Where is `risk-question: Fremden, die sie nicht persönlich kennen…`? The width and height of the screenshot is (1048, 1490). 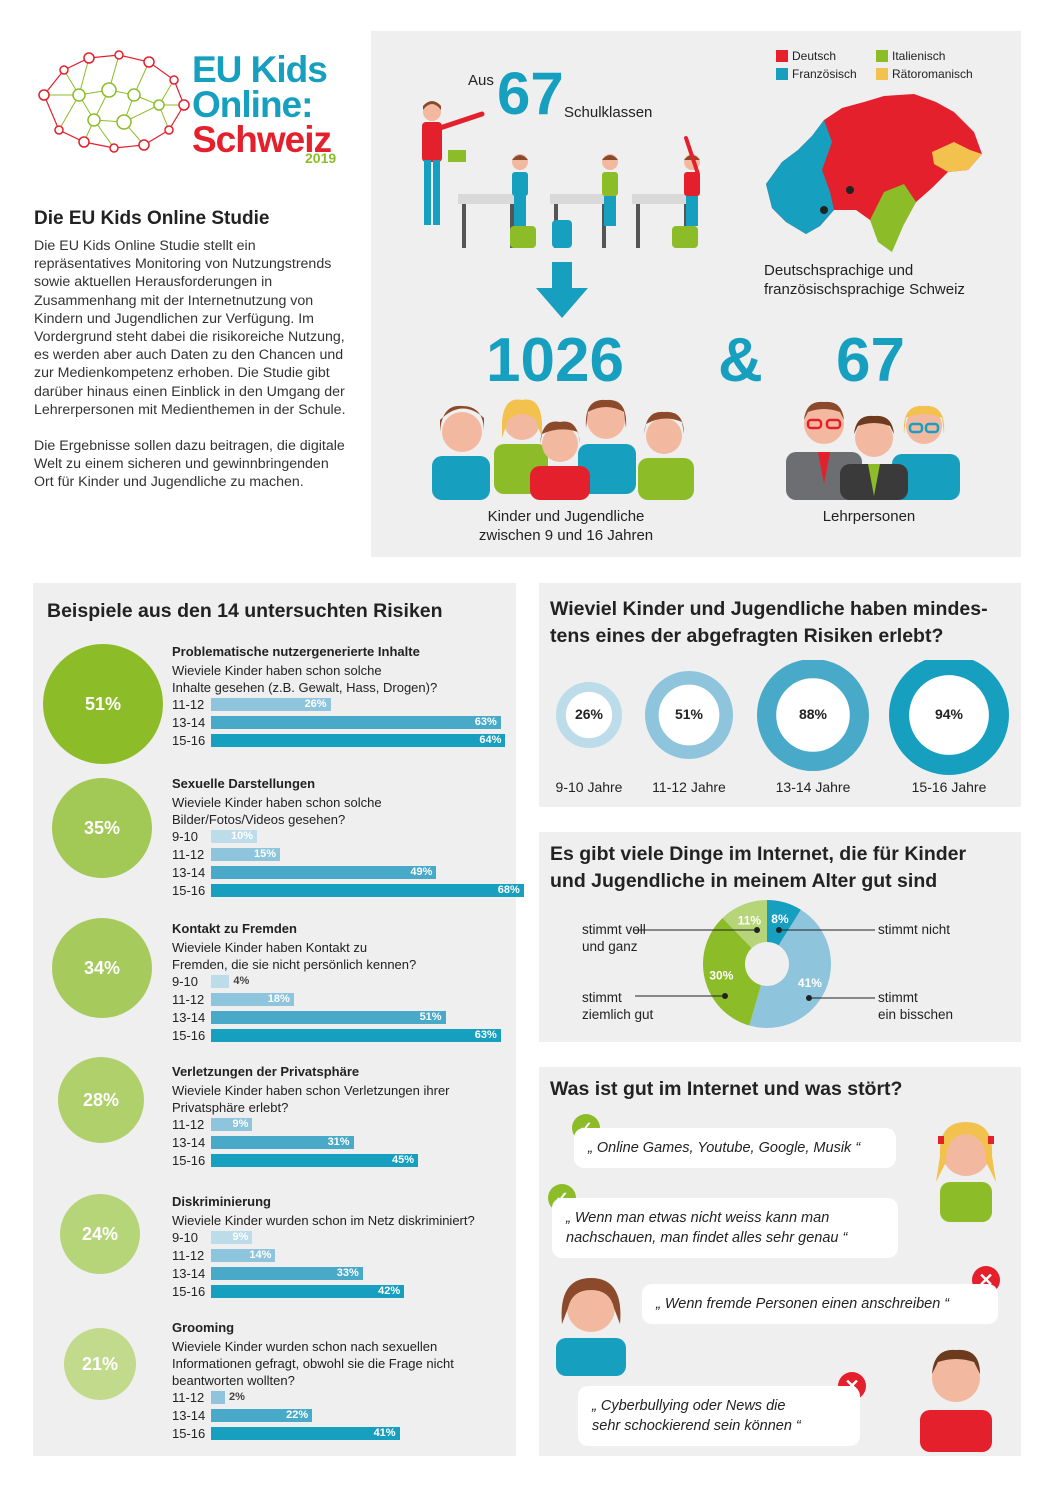
risk-question: Fremden, die sie nicht persönlich kennen… is located at coordinates (294, 964).